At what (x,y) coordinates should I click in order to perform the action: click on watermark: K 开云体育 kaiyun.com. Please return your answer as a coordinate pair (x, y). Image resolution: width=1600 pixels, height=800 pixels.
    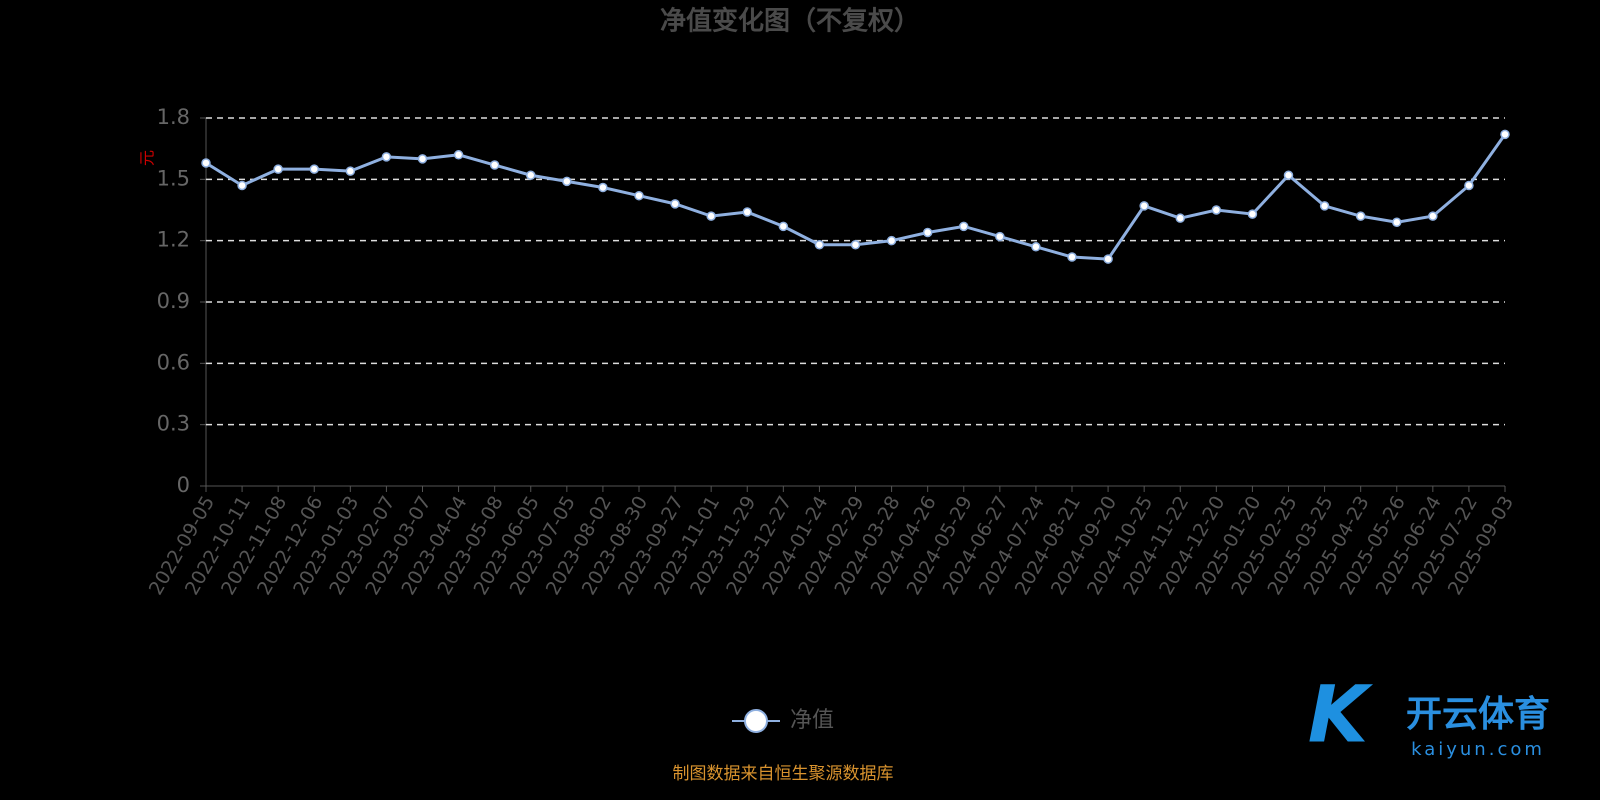
    Looking at the image, I should click on (1429, 715).